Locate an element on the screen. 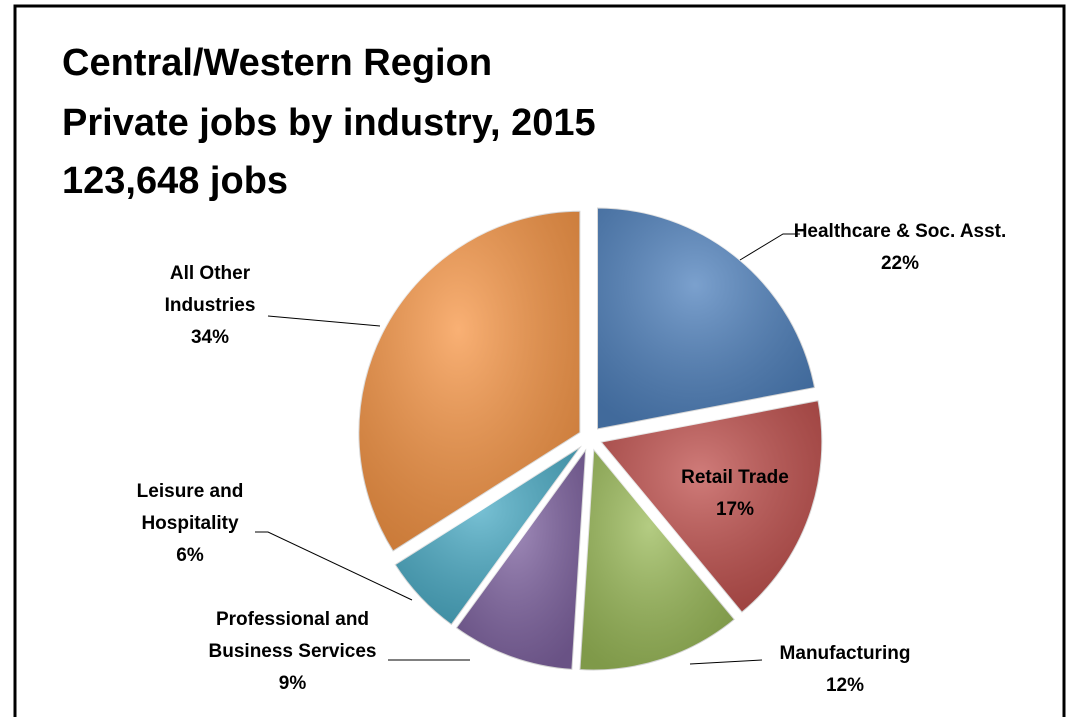 This screenshot has height=717, width=1073. data-label: Leisure and Hospitality 6% is located at coordinates (190, 524).